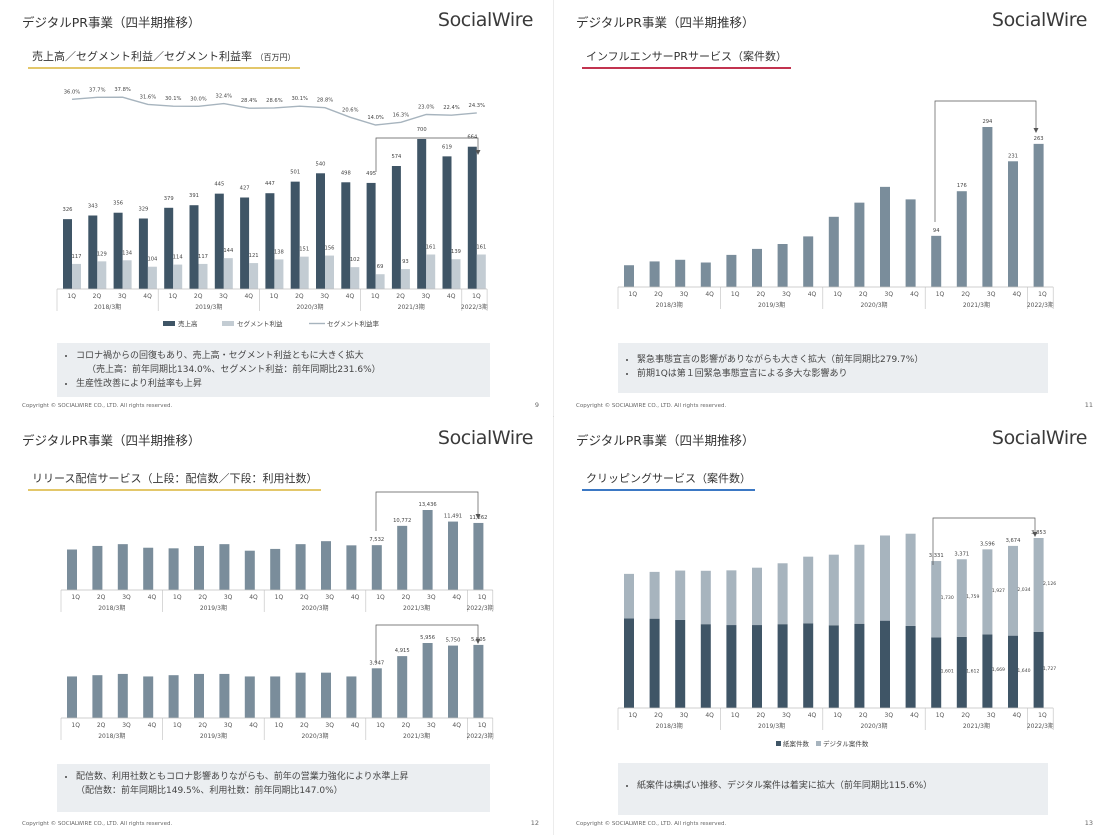  I want to click on data-label-profit: 129, so click(102, 254).